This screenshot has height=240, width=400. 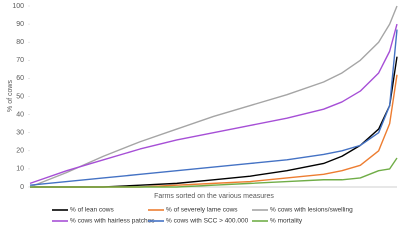 What do you see at coordinates (22, 187) in the screenshot?
I see `y-tick-label: 0` at bounding box center [22, 187].